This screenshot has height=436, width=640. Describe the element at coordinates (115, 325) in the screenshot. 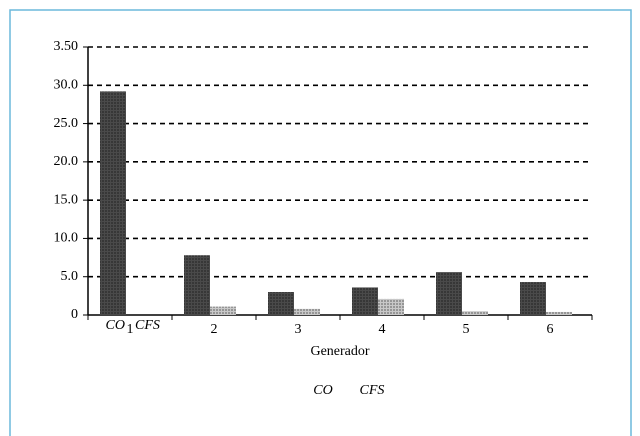

I see `category-overlay: CO` at that location.